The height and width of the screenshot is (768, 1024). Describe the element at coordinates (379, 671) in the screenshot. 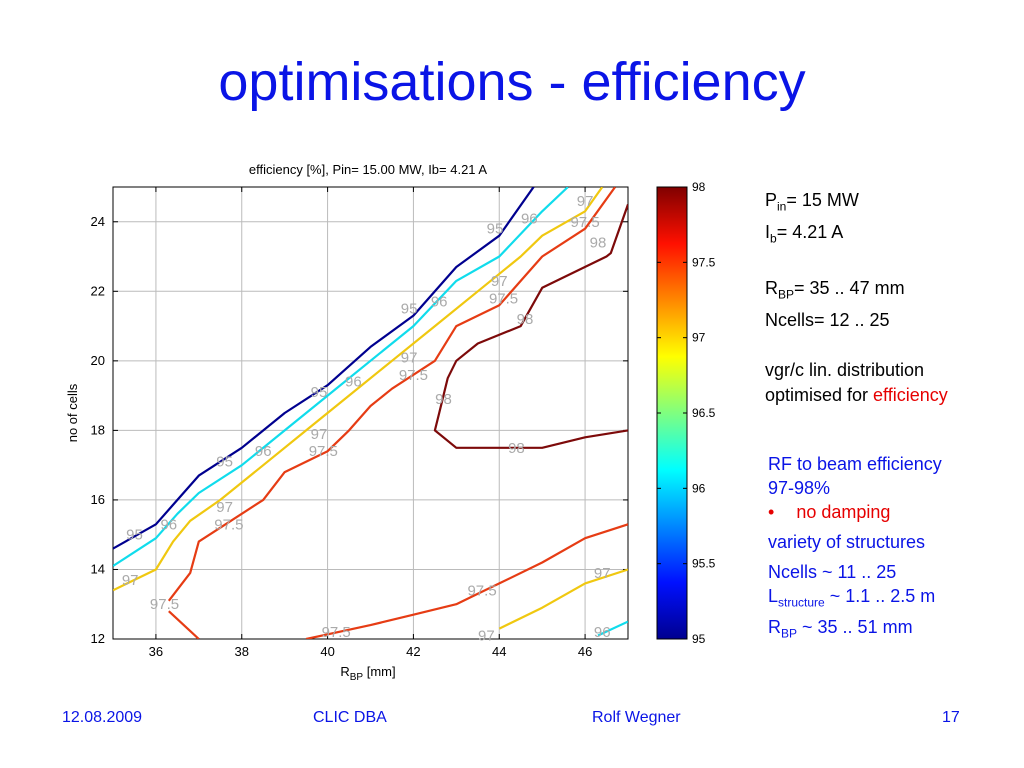

I see `x-axis-label-unit: [mm]` at that location.